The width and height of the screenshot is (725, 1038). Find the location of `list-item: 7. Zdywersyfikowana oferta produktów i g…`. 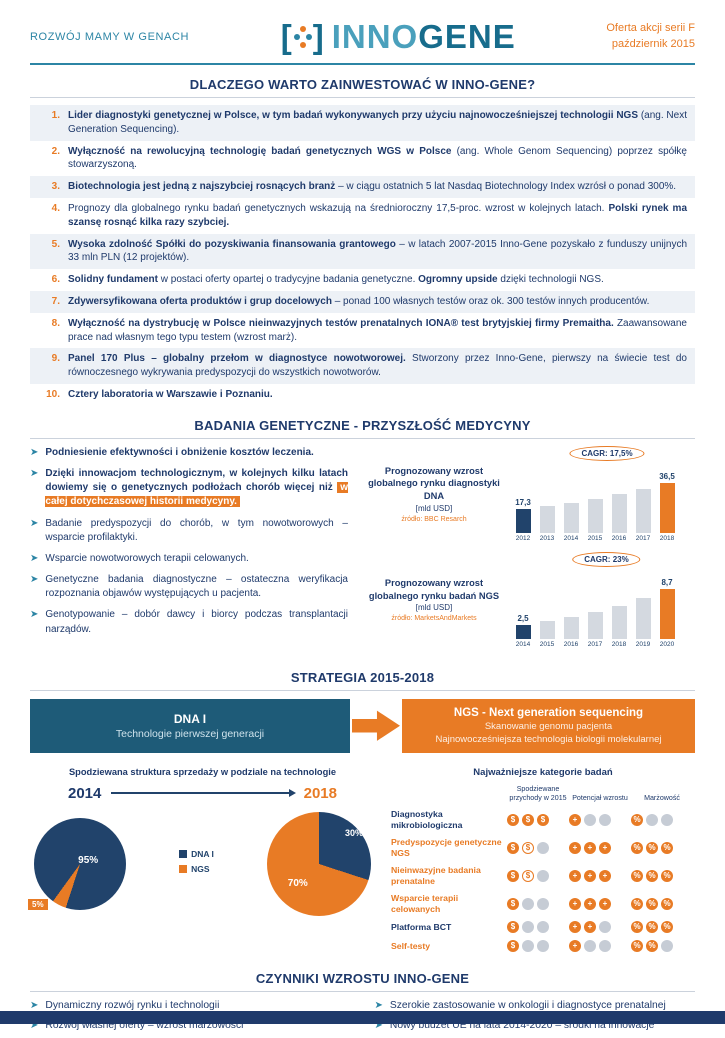

list-item: 7. Zdywersyfikowana oferta produktów i g… is located at coordinates (362, 301).